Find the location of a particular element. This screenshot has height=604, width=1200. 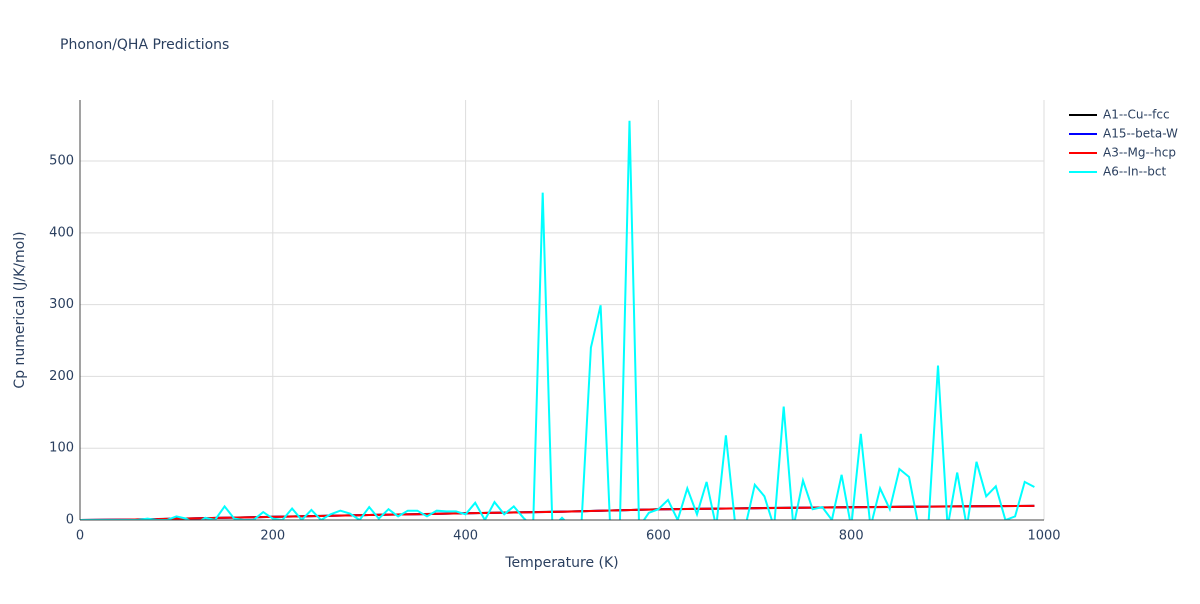

y-tick-label: 200 is located at coordinates (61, 376).